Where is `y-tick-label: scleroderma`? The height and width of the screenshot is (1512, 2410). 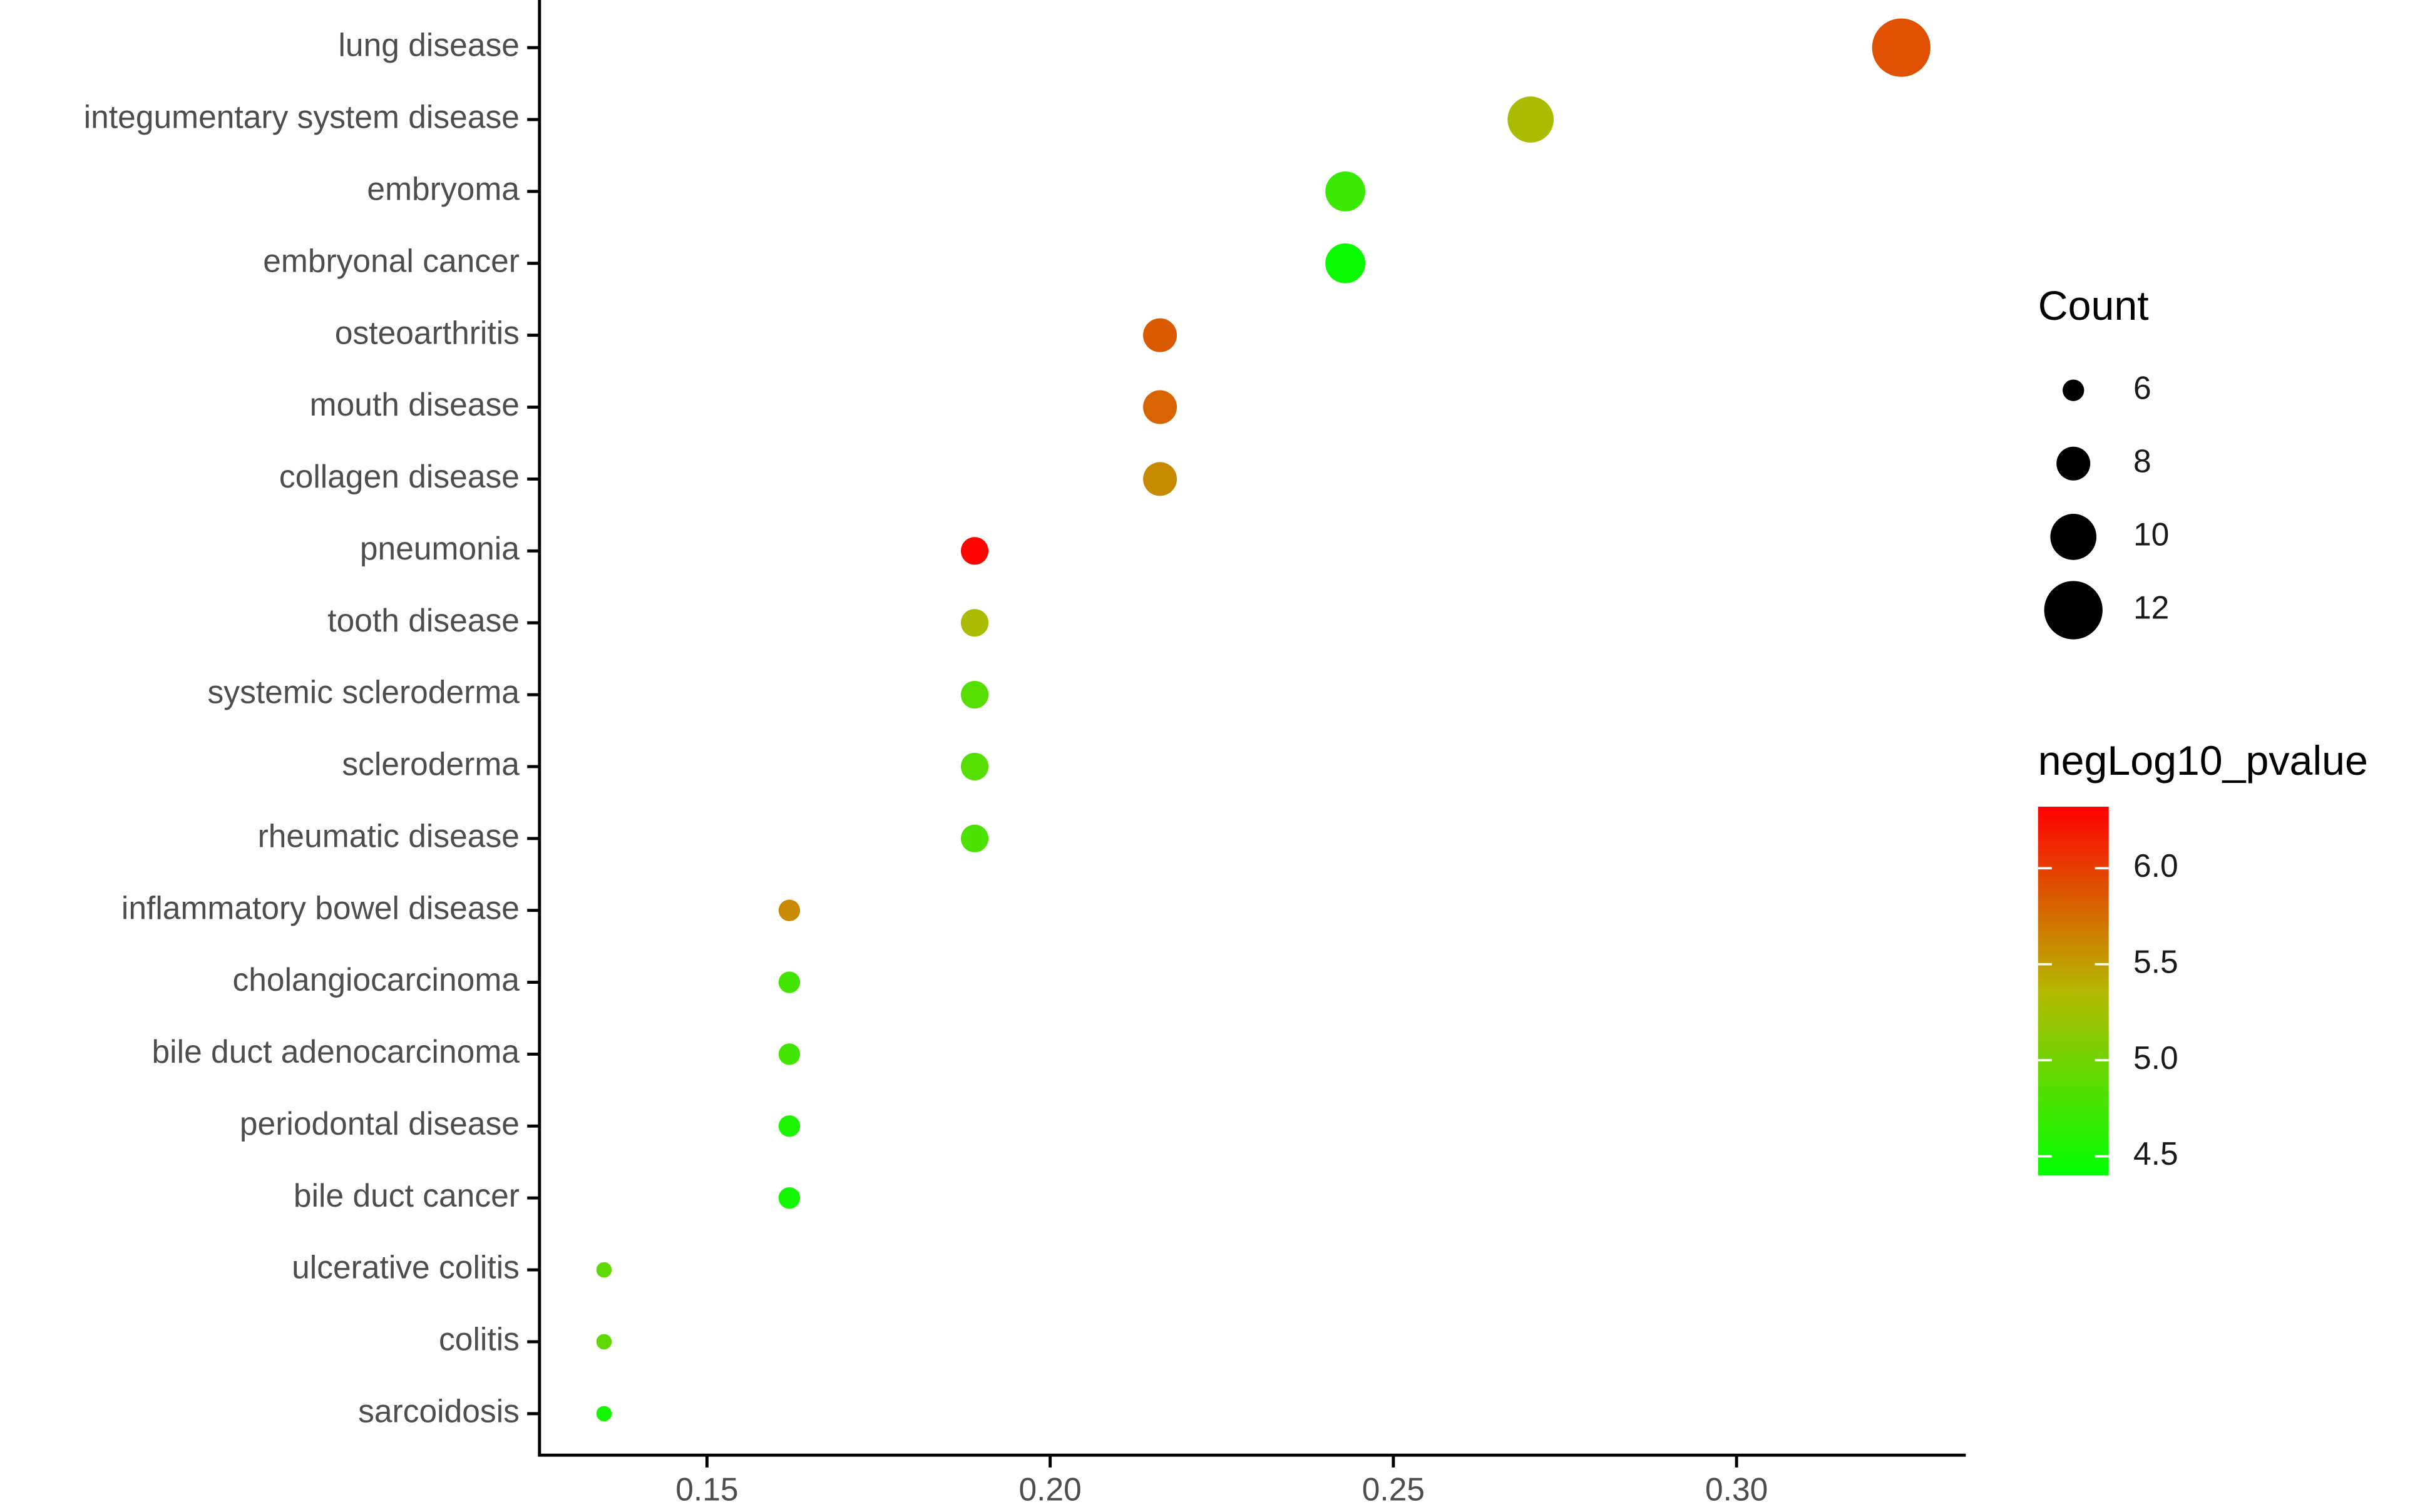
y-tick-label: scleroderma is located at coordinates (431, 764).